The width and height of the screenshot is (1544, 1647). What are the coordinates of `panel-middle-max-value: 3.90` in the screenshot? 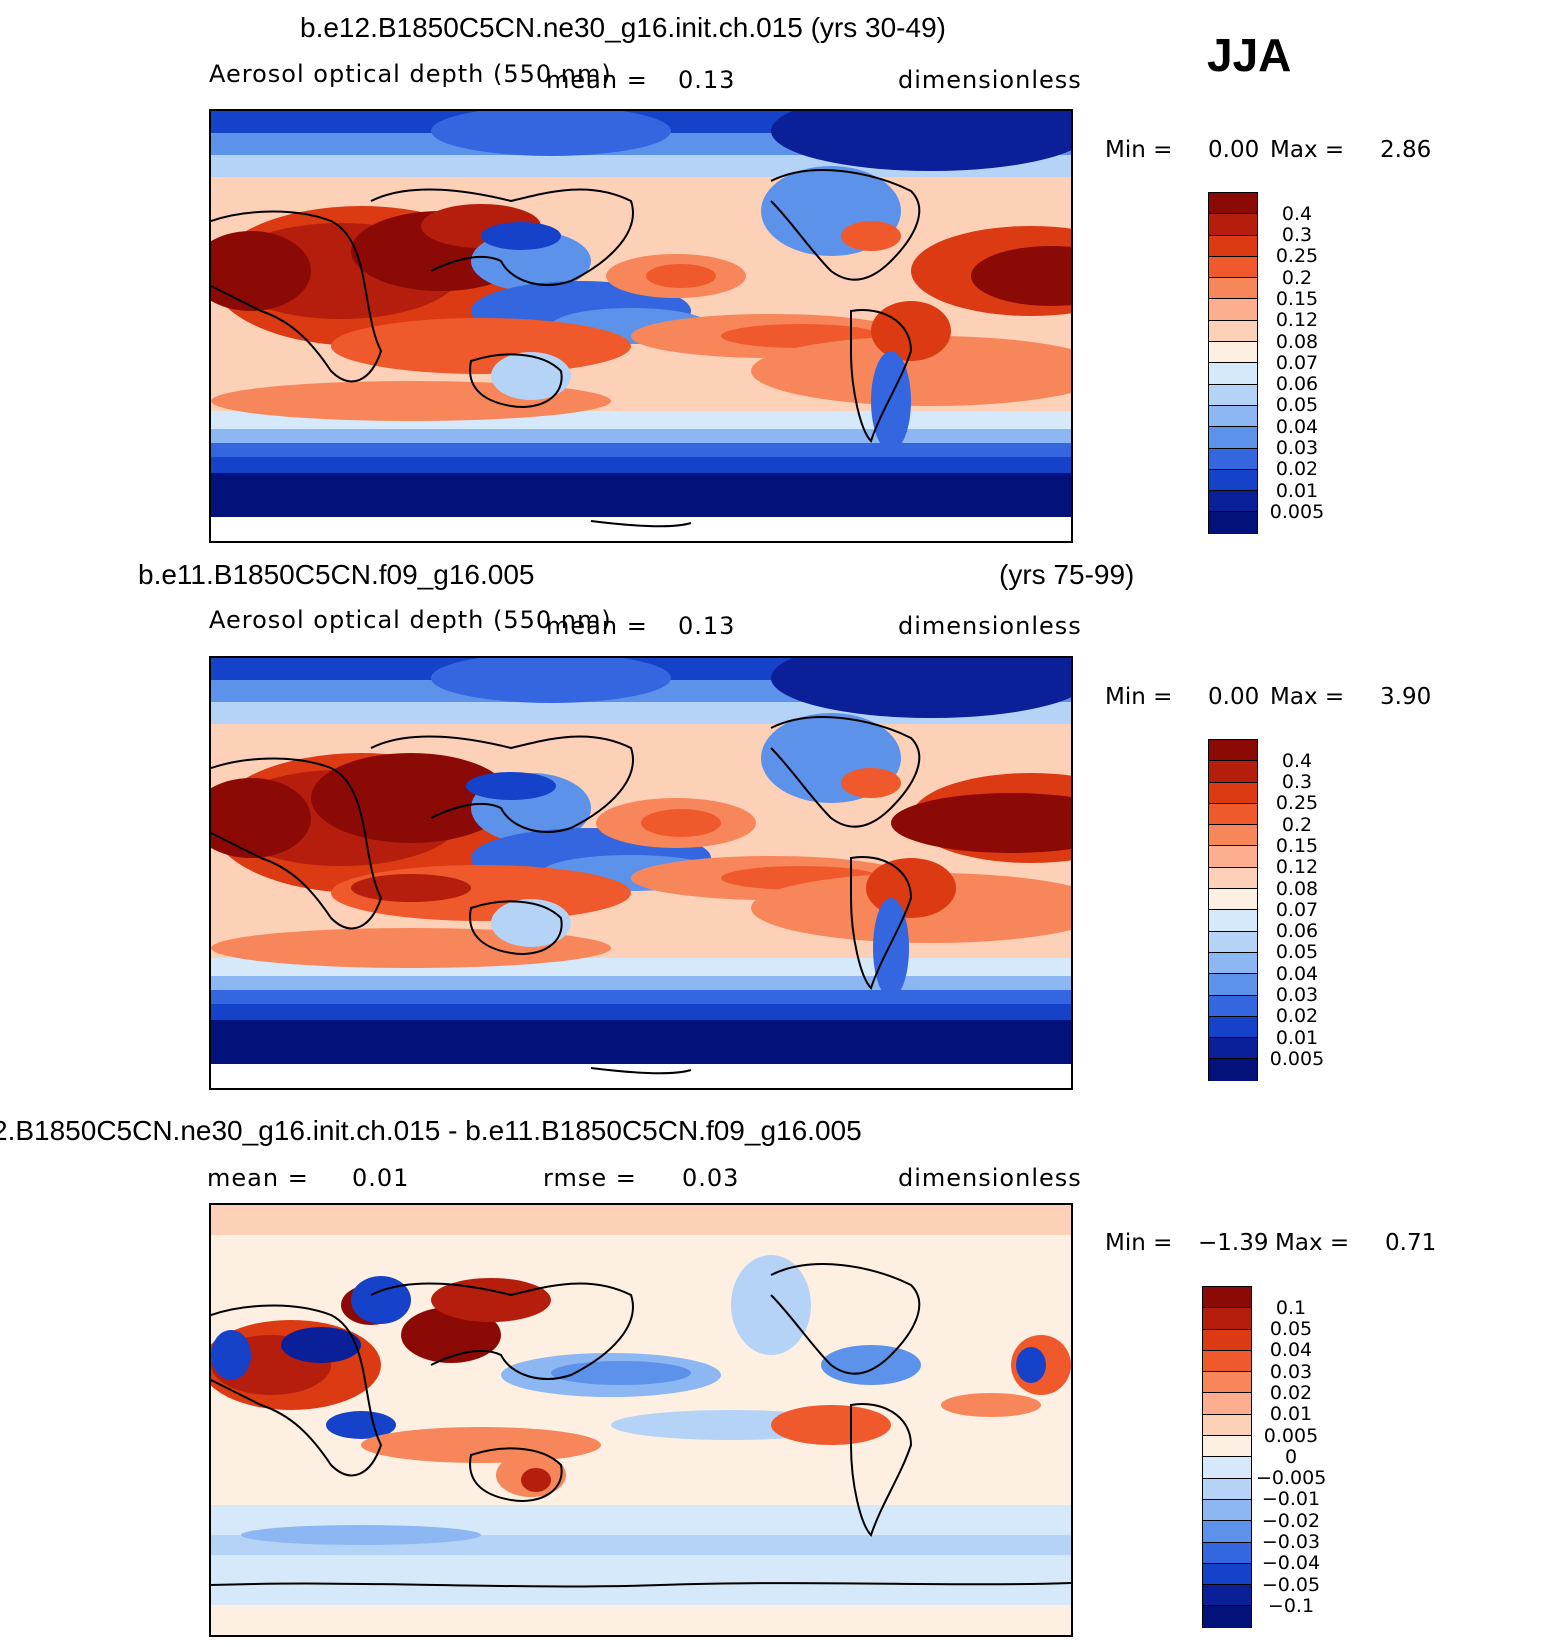 It's located at (1406, 697).